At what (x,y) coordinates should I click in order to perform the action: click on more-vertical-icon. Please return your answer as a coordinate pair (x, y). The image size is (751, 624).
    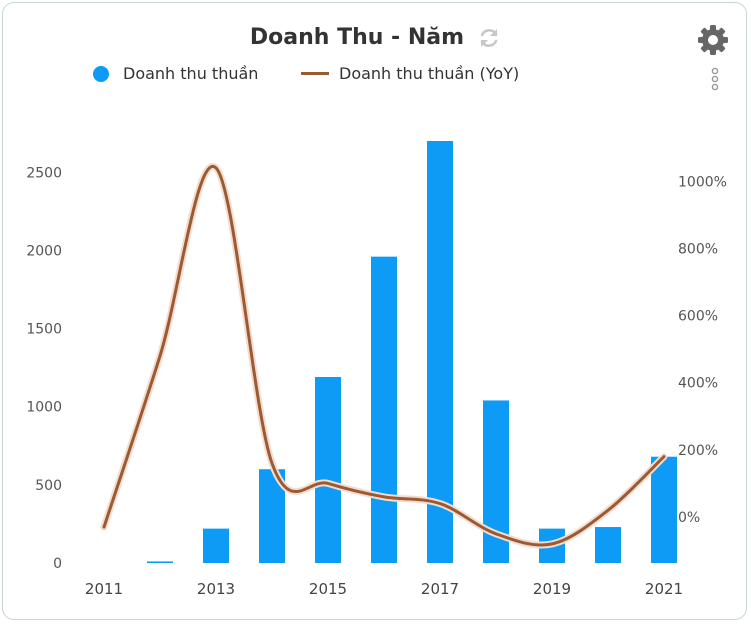
    Looking at the image, I should click on (715, 81).